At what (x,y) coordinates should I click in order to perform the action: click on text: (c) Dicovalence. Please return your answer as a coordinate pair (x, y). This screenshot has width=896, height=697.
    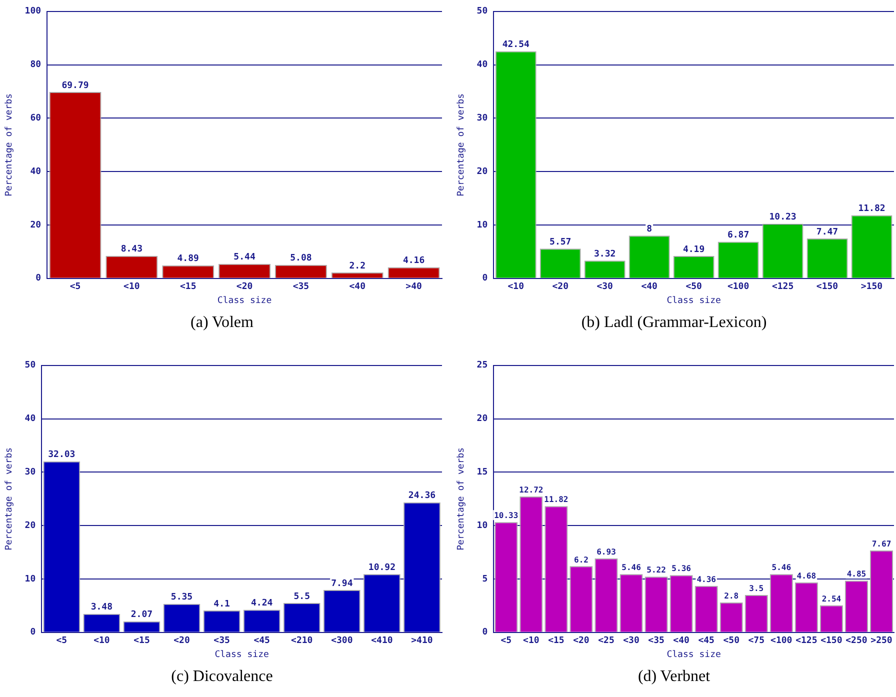
    Looking at the image, I should click on (222, 677).